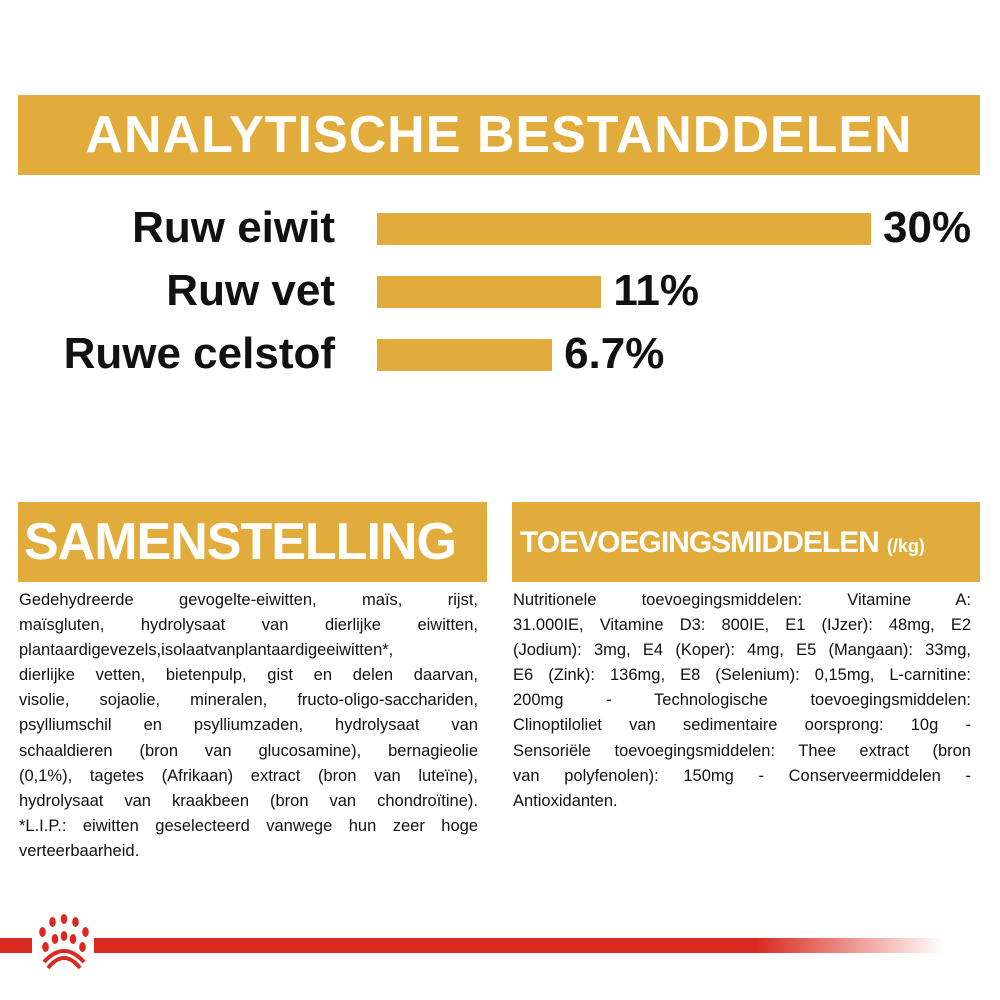 Image resolution: width=1000 pixels, height=1000 pixels. What do you see at coordinates (519, 945) in the screenshot?
I see `footer-red-line-right` at bounding box center [519, 945].